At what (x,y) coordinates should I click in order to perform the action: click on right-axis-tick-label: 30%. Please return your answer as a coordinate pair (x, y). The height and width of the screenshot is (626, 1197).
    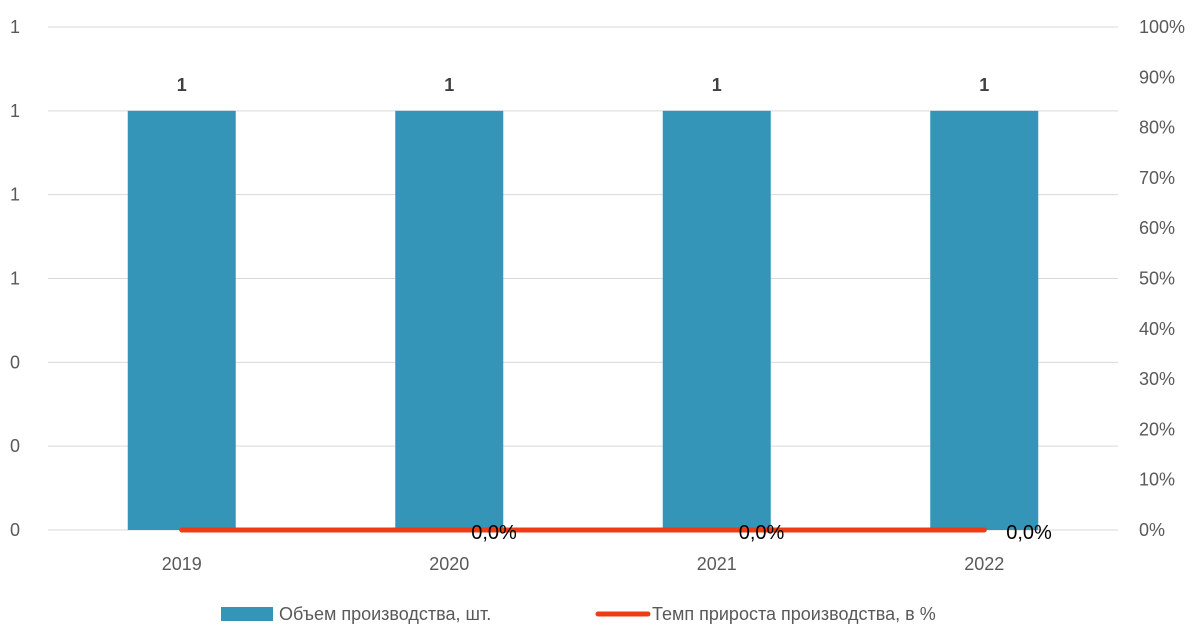
    Looking at the image, I should click on (1157, 379).